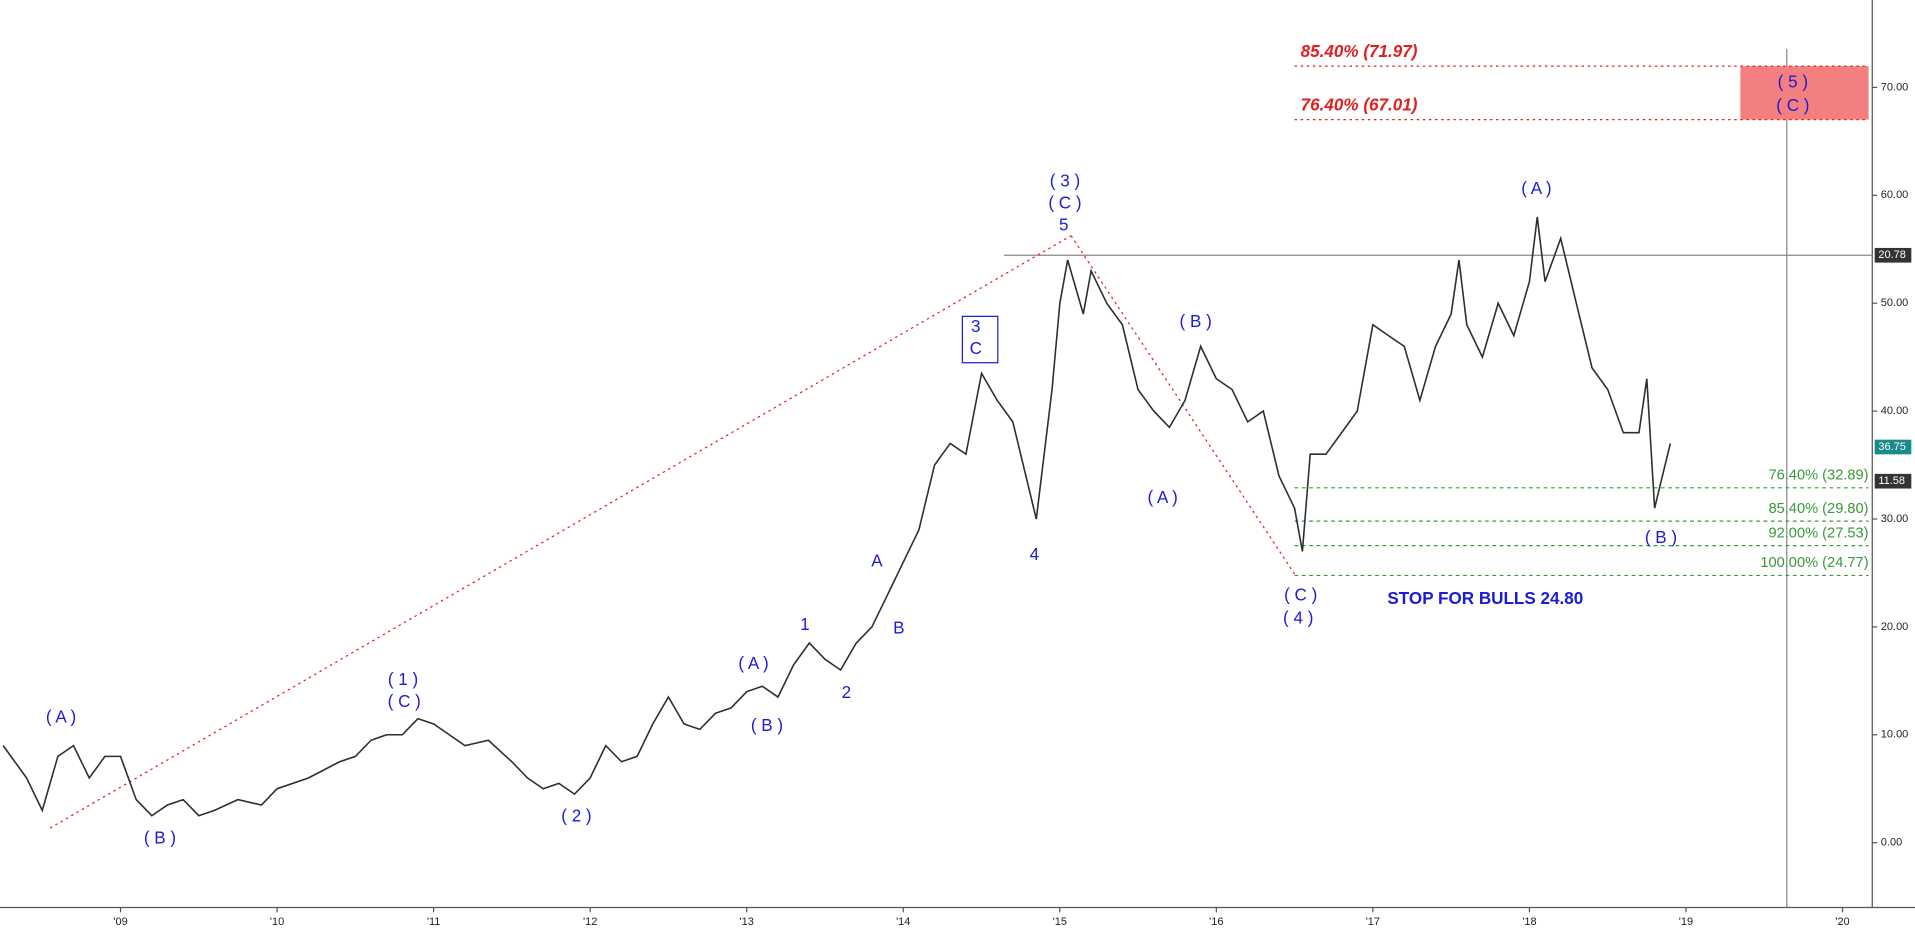  I want to click on target-level-label: 85.40% (71.97), so click(1359, 51).